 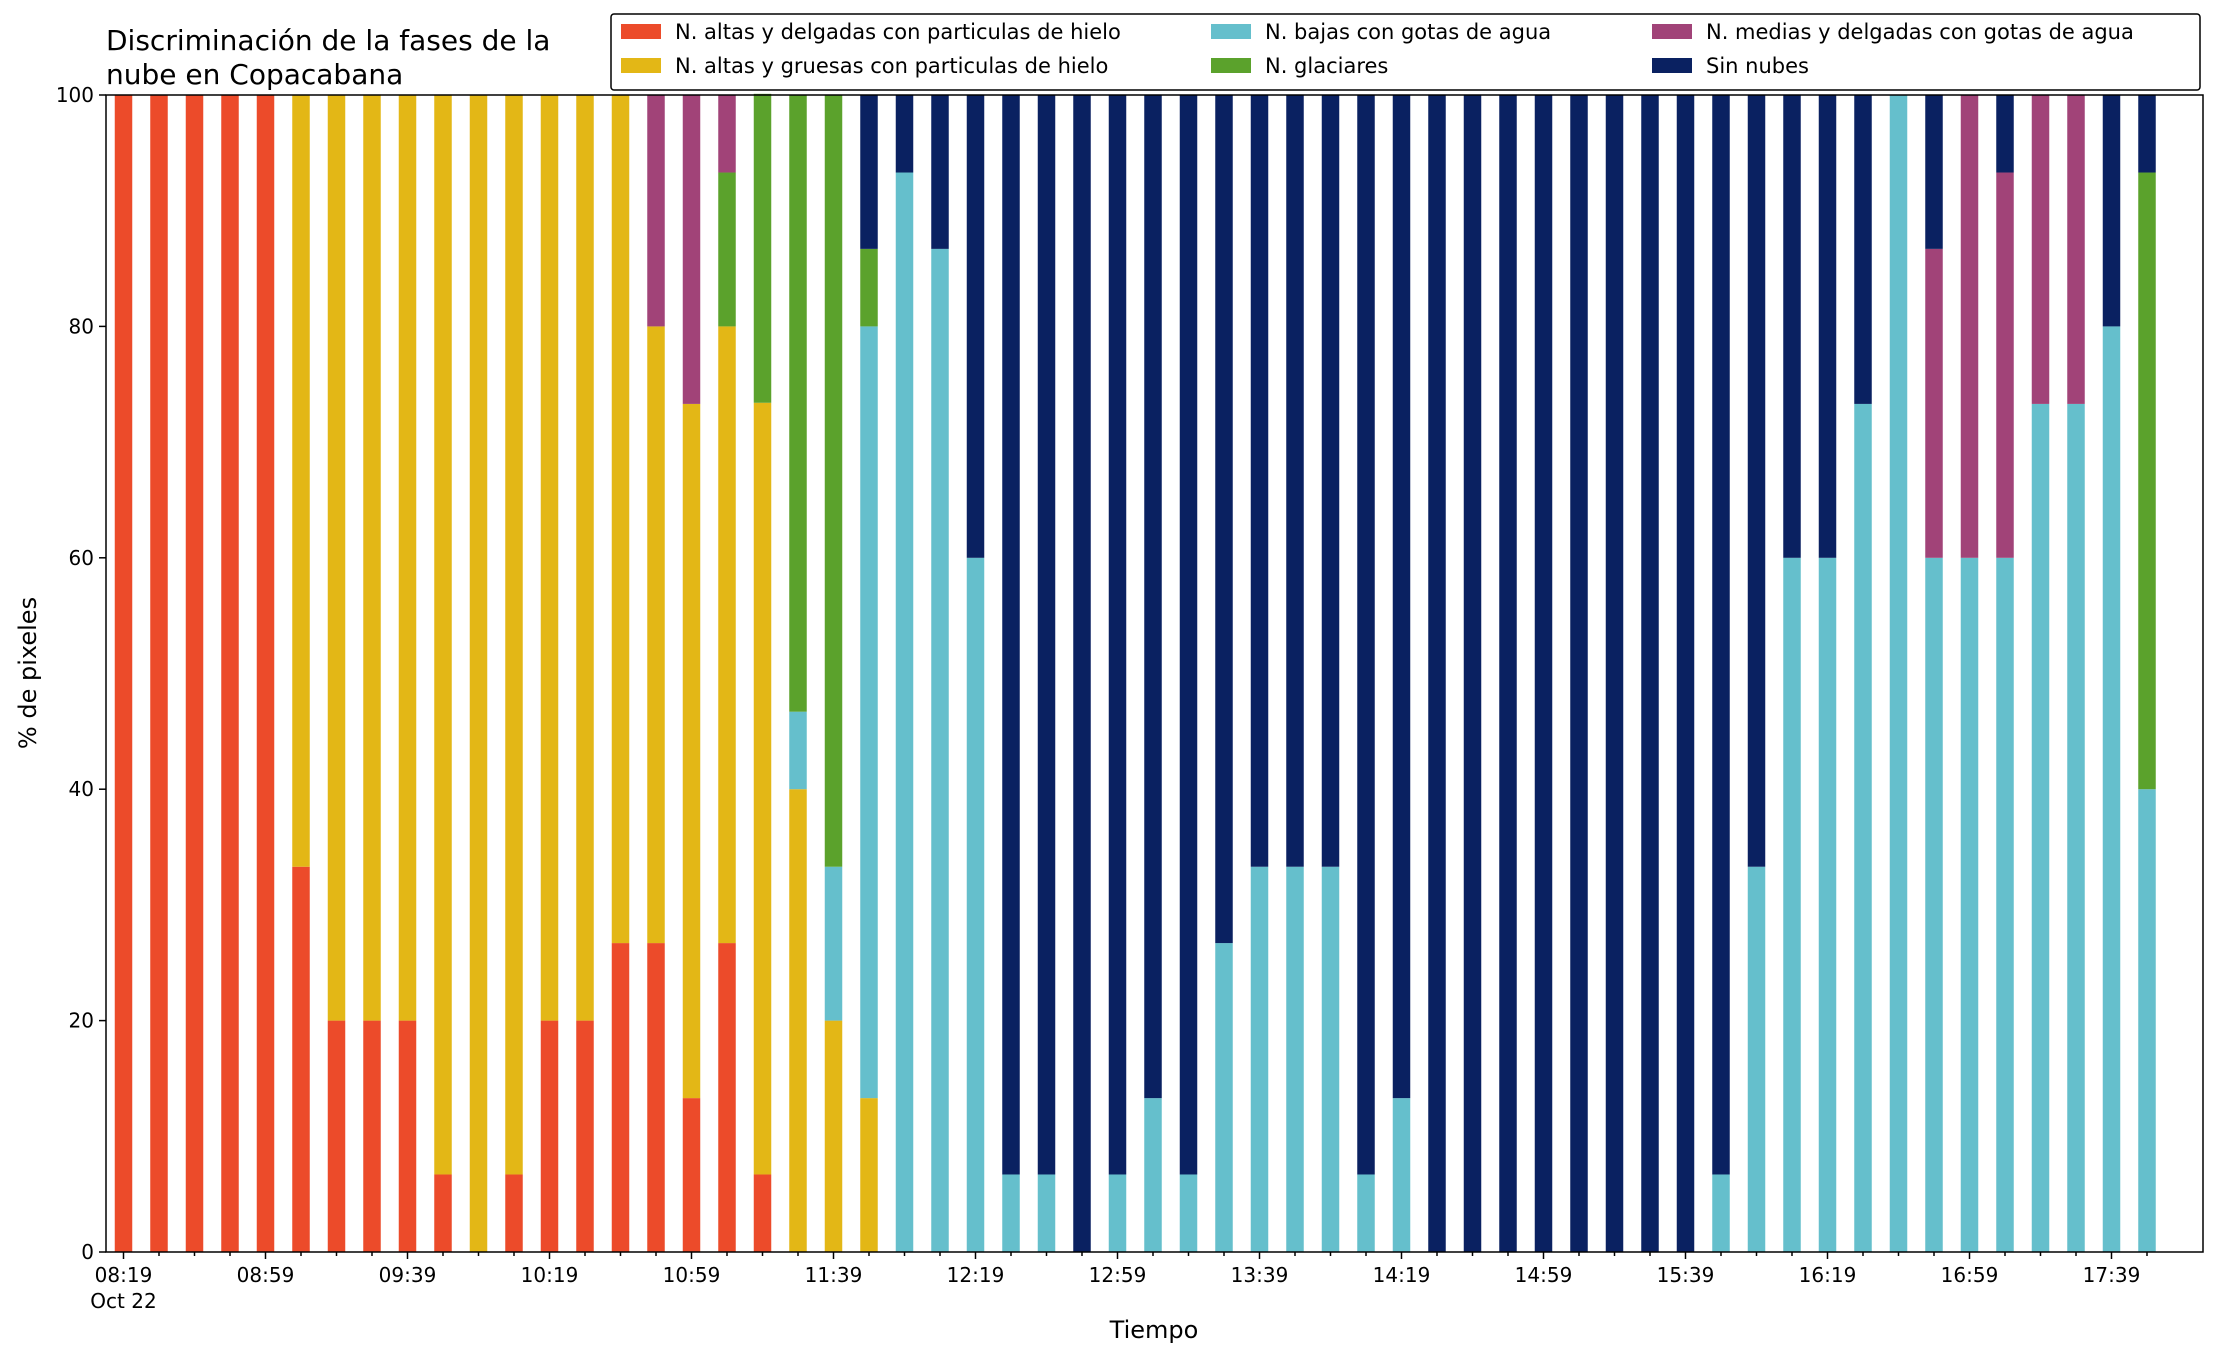 What do you see at coordinates (1118, 1275) in the screenshot?
I see `x-tick-label: 12:59` at bounding box center [1118, 1275].